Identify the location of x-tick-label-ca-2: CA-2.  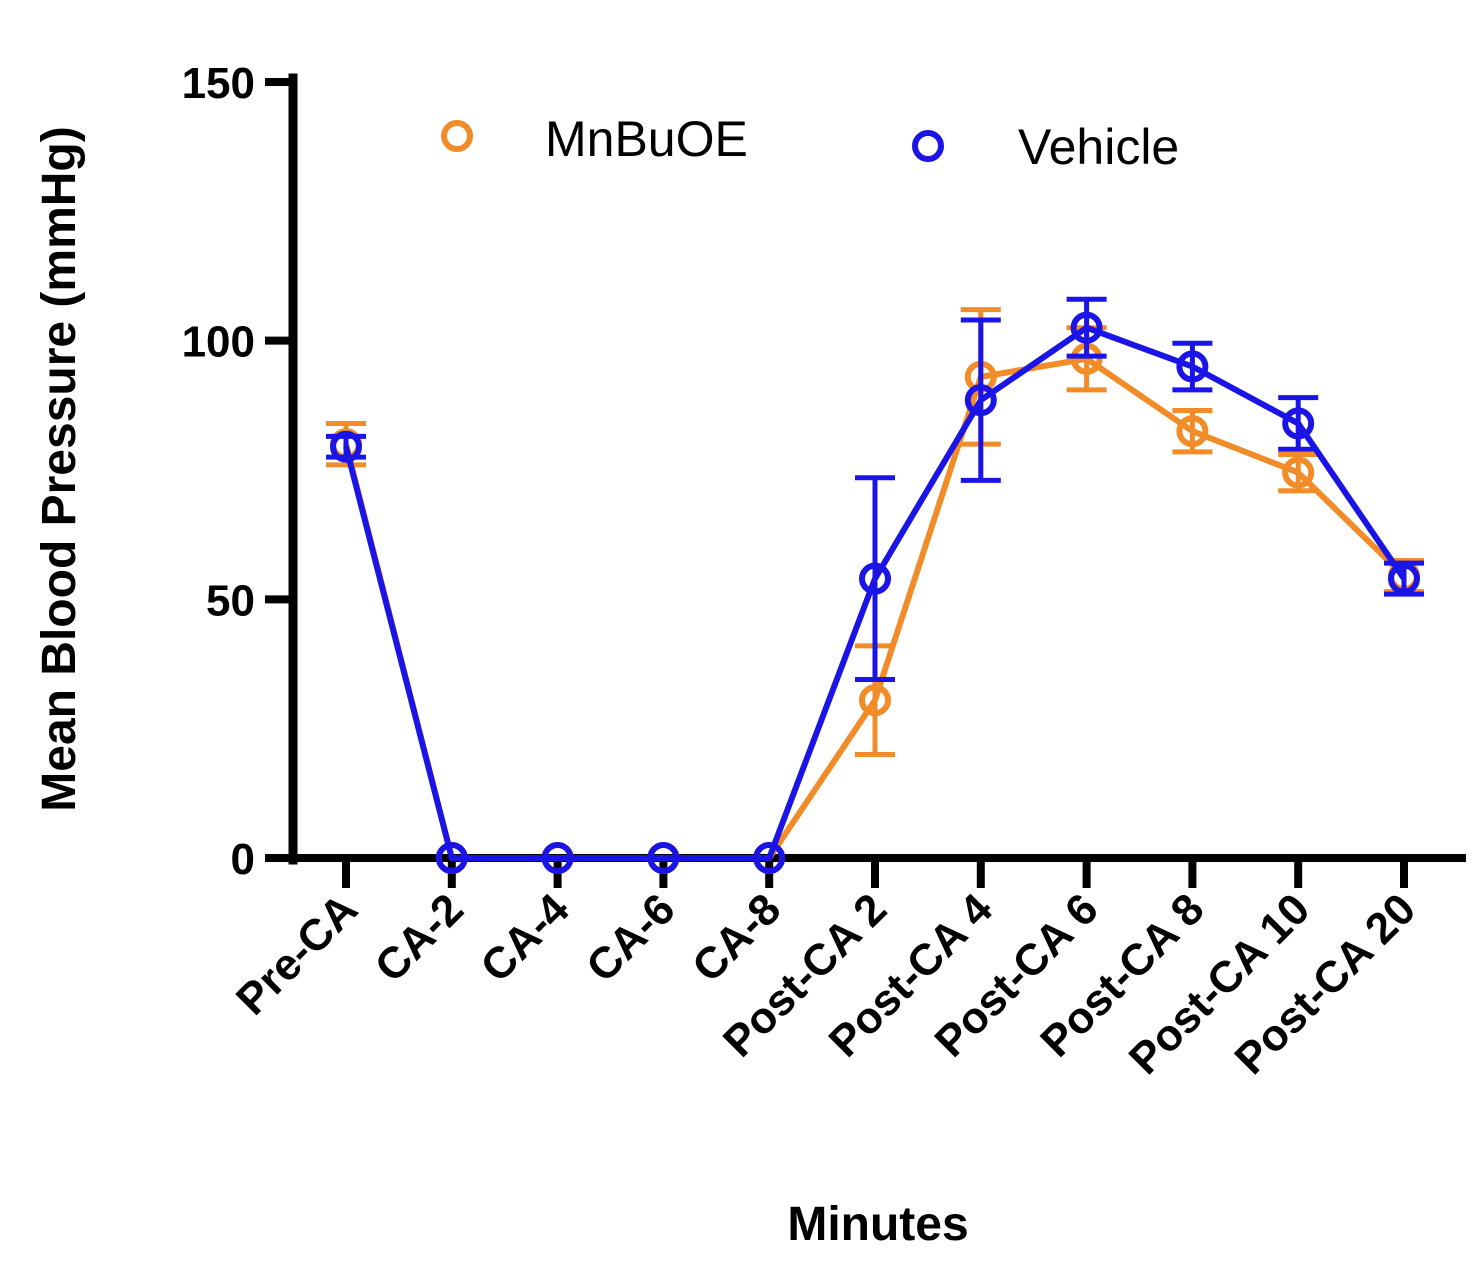
(419, 937).